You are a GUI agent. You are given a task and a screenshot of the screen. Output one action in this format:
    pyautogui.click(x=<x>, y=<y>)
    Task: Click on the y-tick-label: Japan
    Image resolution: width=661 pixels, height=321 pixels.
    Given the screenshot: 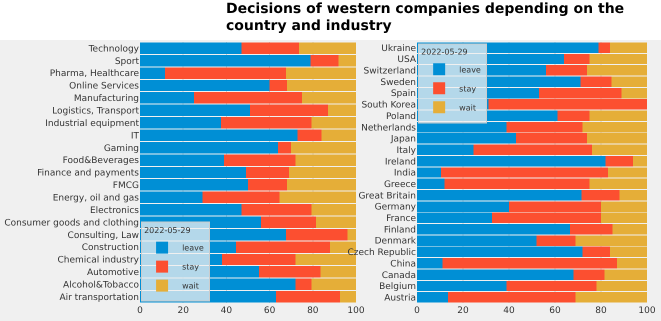 What is the action you would take?
    pyautogui.click(x=403, y=139)
    